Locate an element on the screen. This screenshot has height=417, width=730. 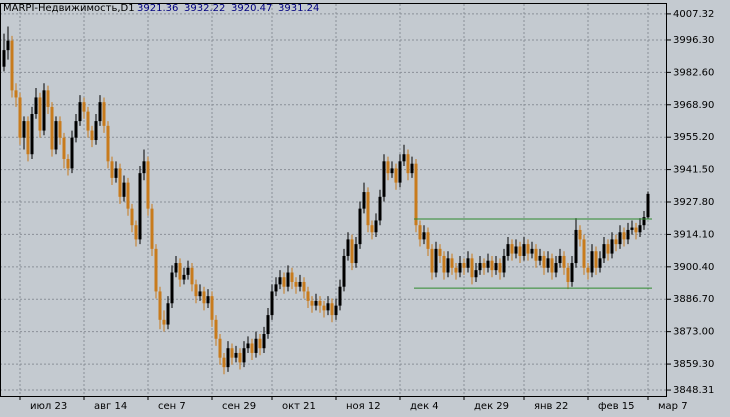
y-tick-label: 3982.60 is located at coordinates (693, 72).